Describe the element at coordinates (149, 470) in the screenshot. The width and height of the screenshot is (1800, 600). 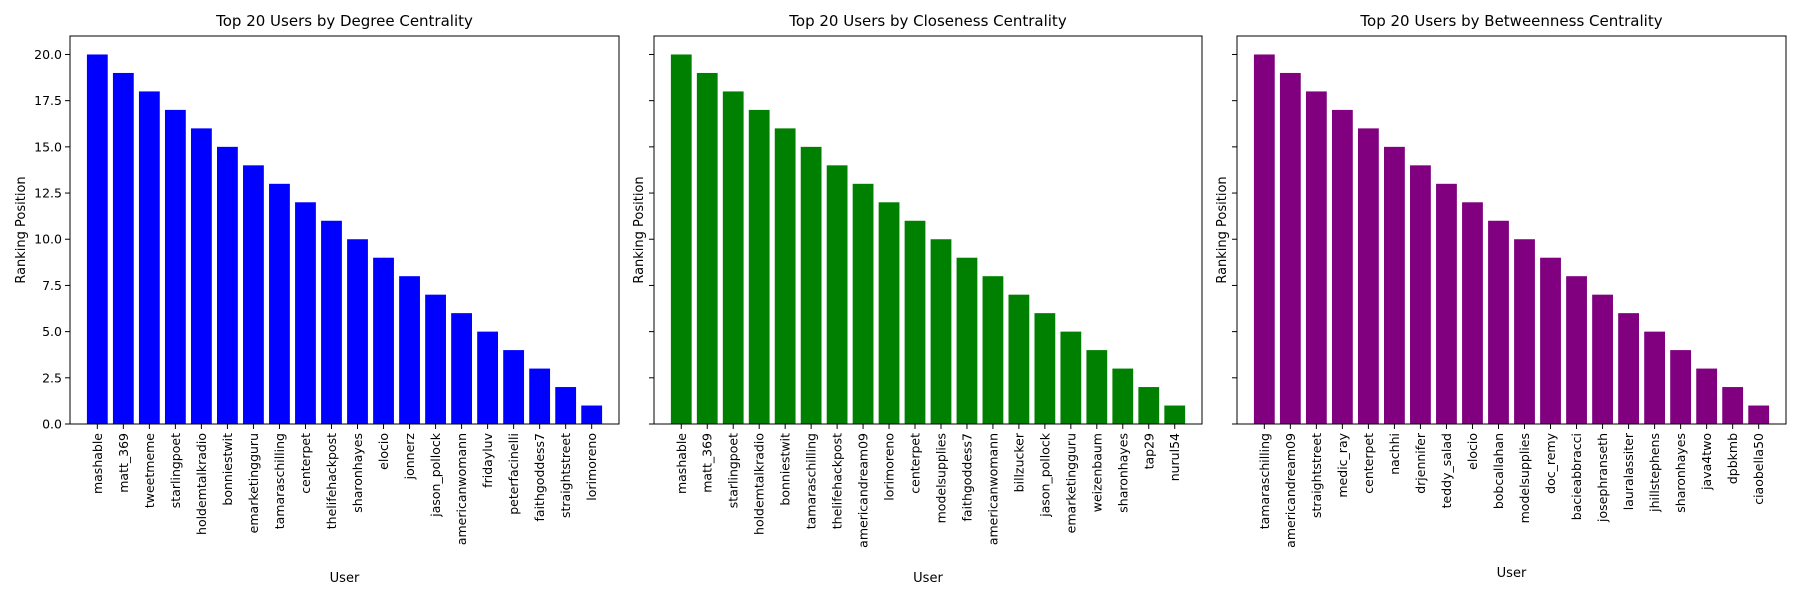
I see `x-tick-label: tweetmeme` at that location.